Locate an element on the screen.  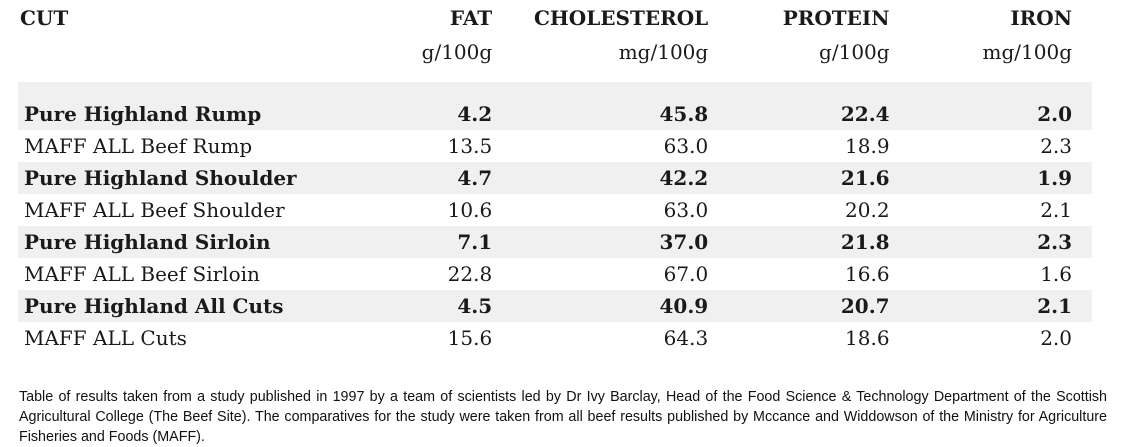
cholesterol-value: 67.0 is located at coordinates (686, 274).